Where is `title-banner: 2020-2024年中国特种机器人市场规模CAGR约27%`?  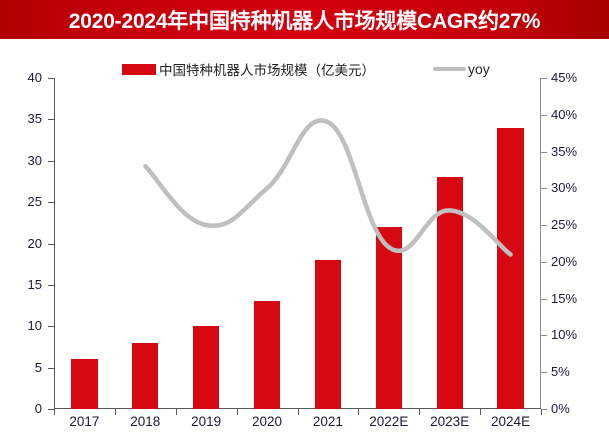 title-banner: 2020-2024年中国特种机器人市场规模CAGR约27% is located at coordinates (304, 19).